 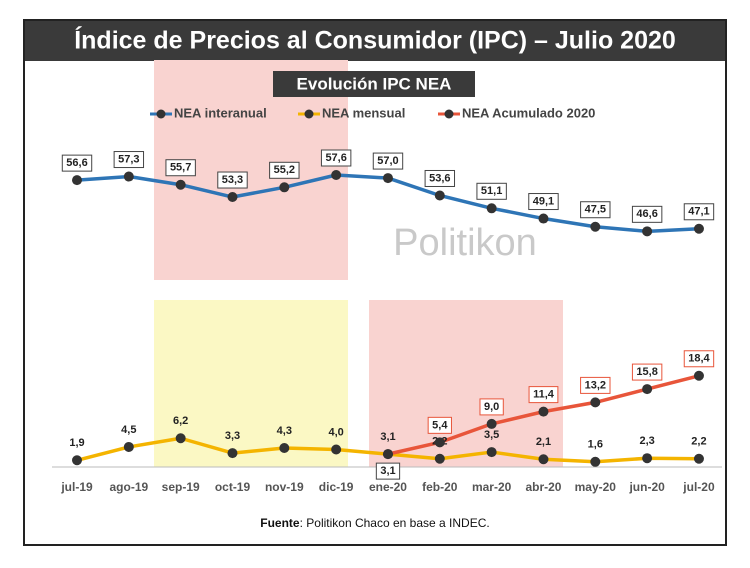 I want to click on x-tick-label: jun-20, so click(x=646, y=487).